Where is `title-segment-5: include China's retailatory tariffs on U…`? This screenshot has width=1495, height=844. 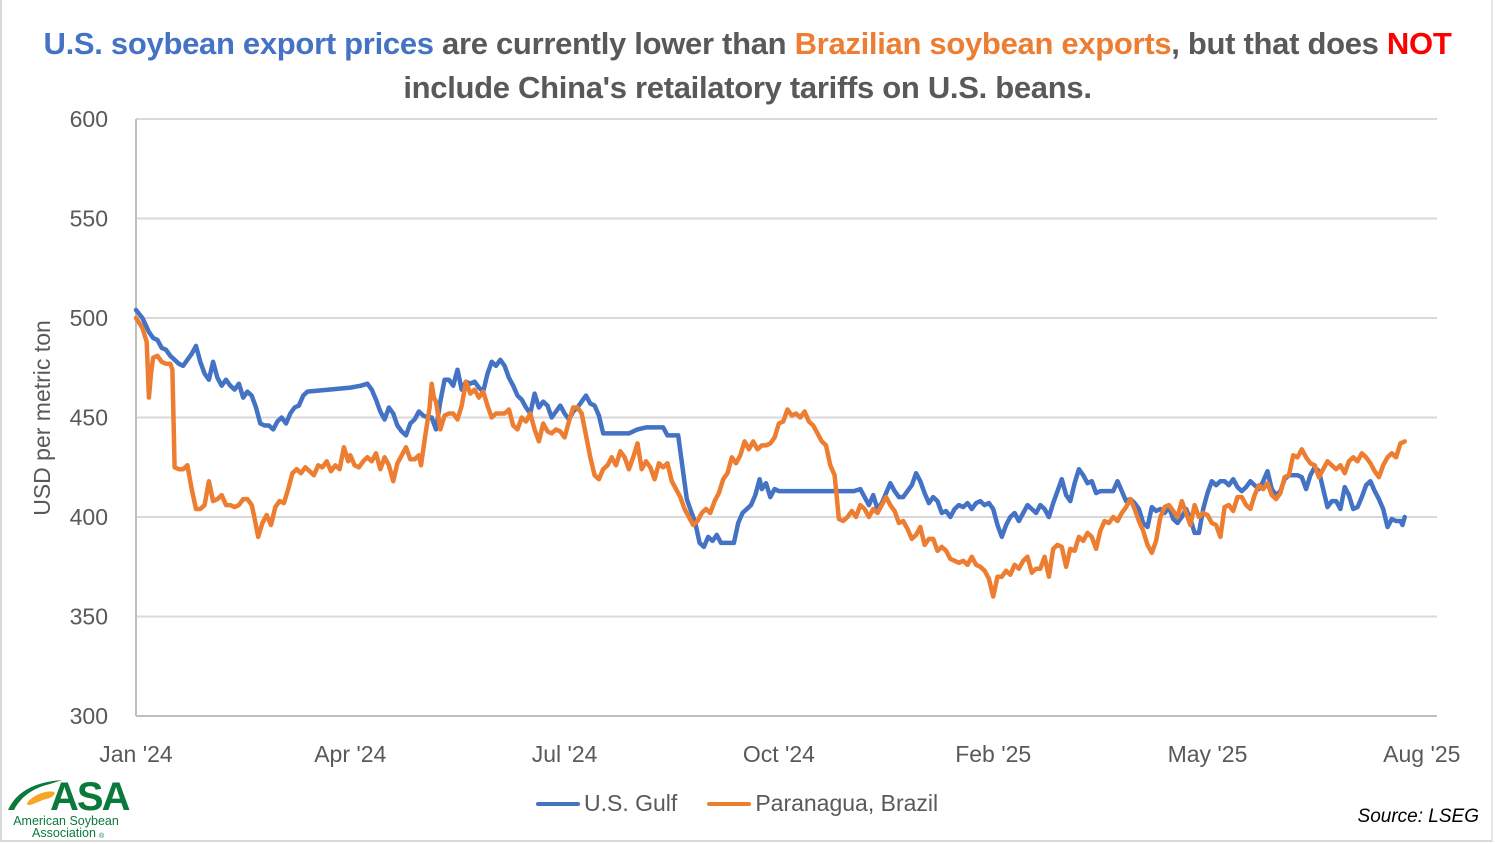 title-segment-5: include China's retailatory tariffs on U… is located at coordinates (747, 87).